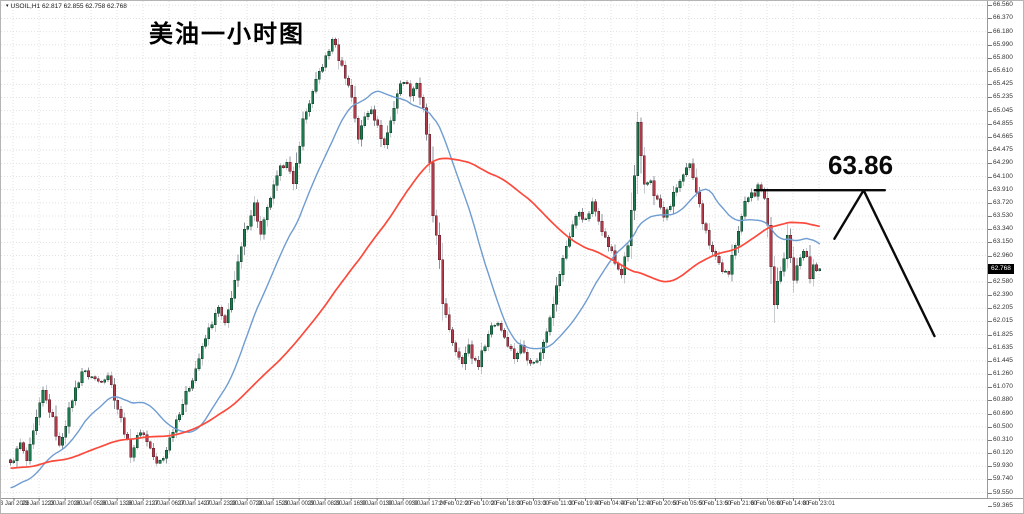 Image resolution: width=1024 pixels, height=514 pixels. Describe the element at coordinates (1000, 479) in the screenshot. I see `y-axis-label: 59.740` at that location.